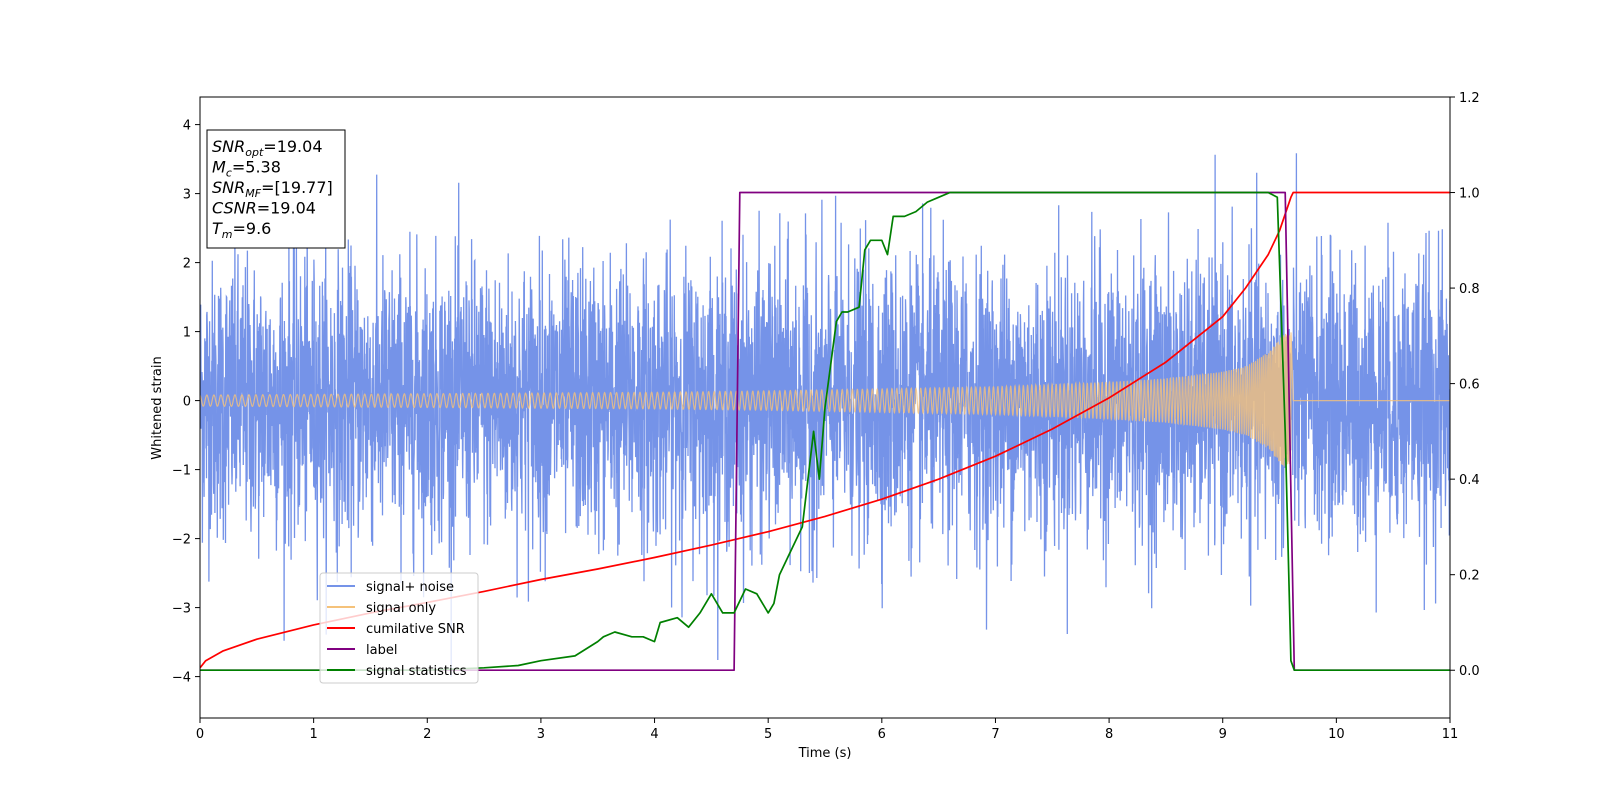  I want to click on y-axis-right: 0.0 0.2 0.4 0.6 0.8 1.0 1.2, so click(1465, 385).